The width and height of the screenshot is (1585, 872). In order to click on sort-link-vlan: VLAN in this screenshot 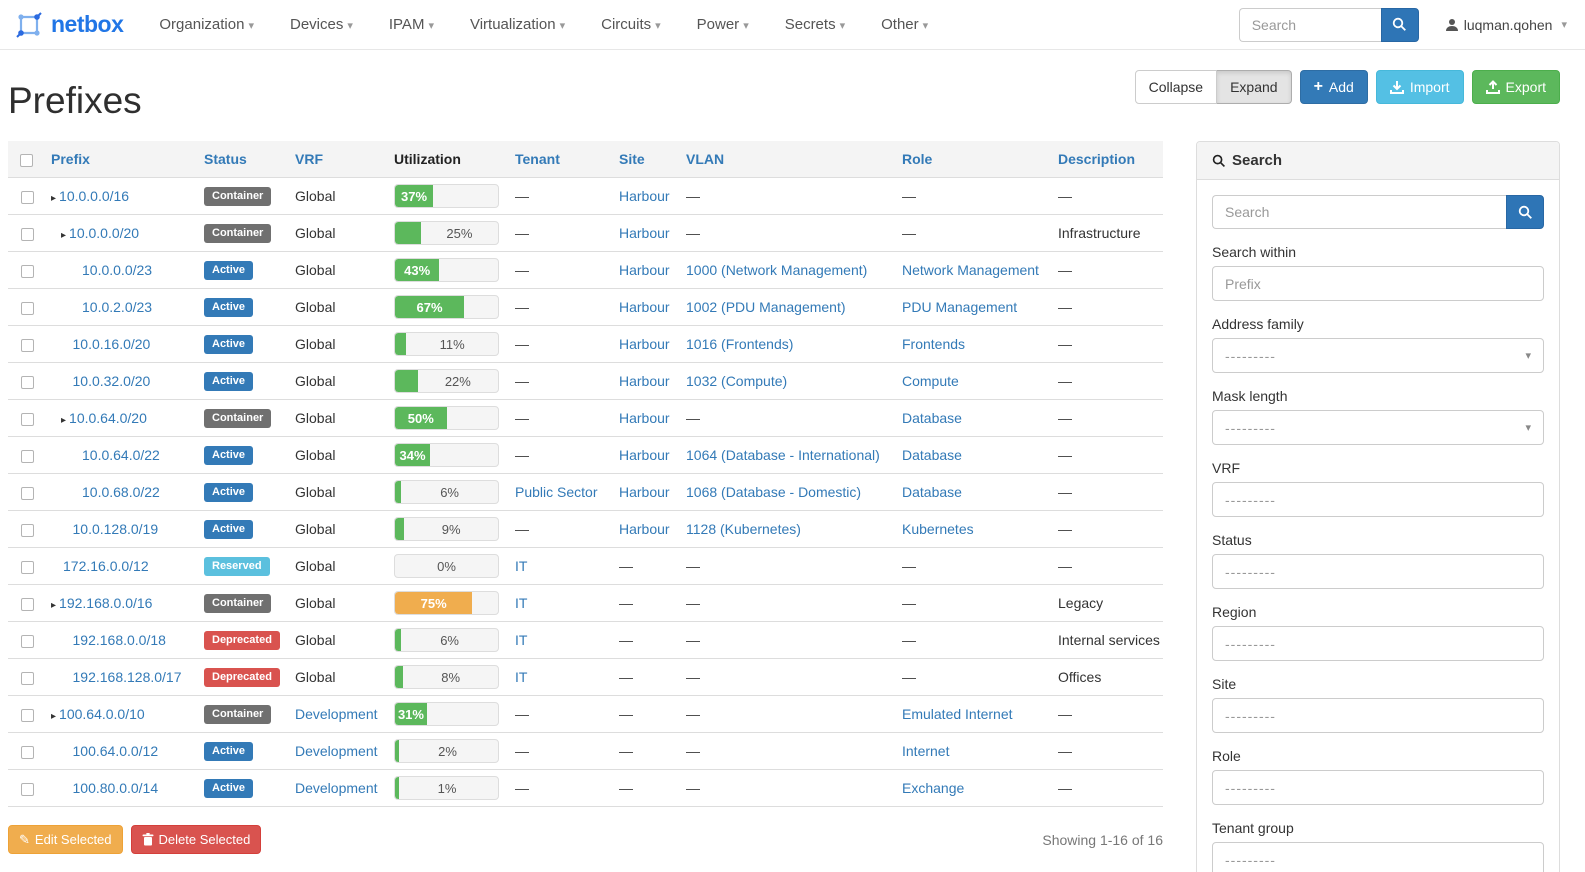, I will do `click(705, 159)`.